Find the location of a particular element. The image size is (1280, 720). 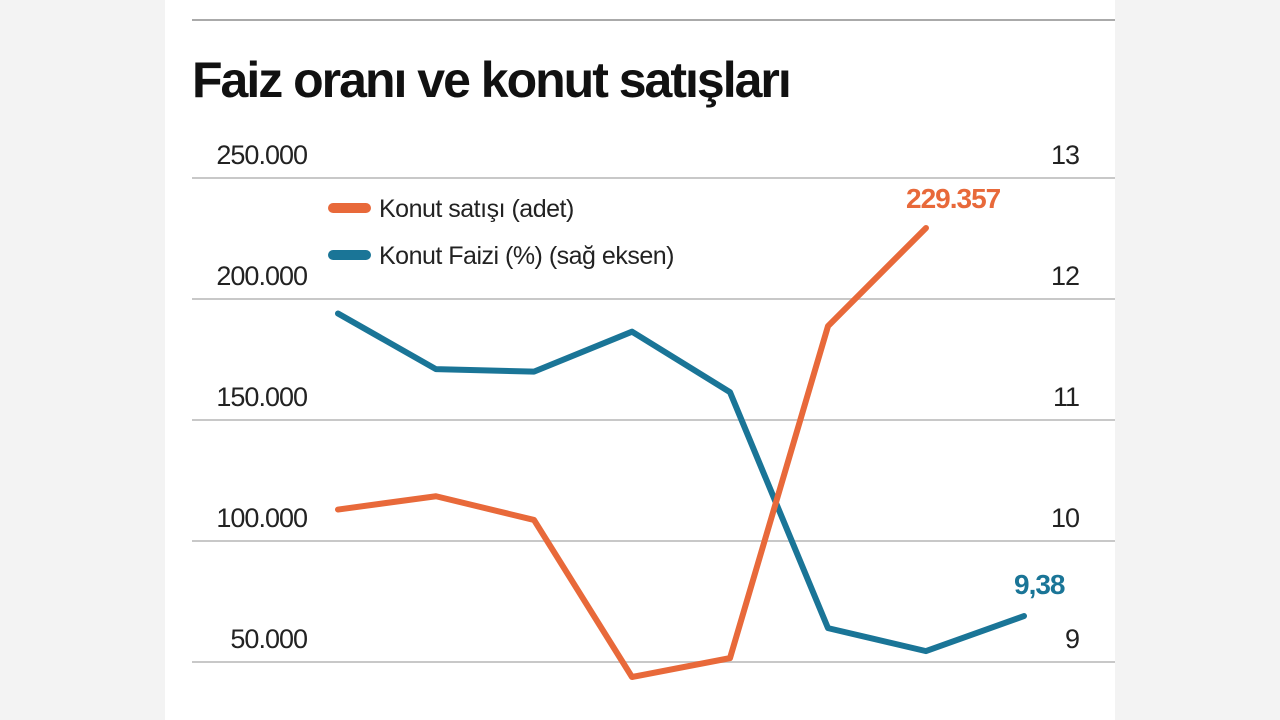

right-tick-label: 10 is located at coordinates (1065, 518).